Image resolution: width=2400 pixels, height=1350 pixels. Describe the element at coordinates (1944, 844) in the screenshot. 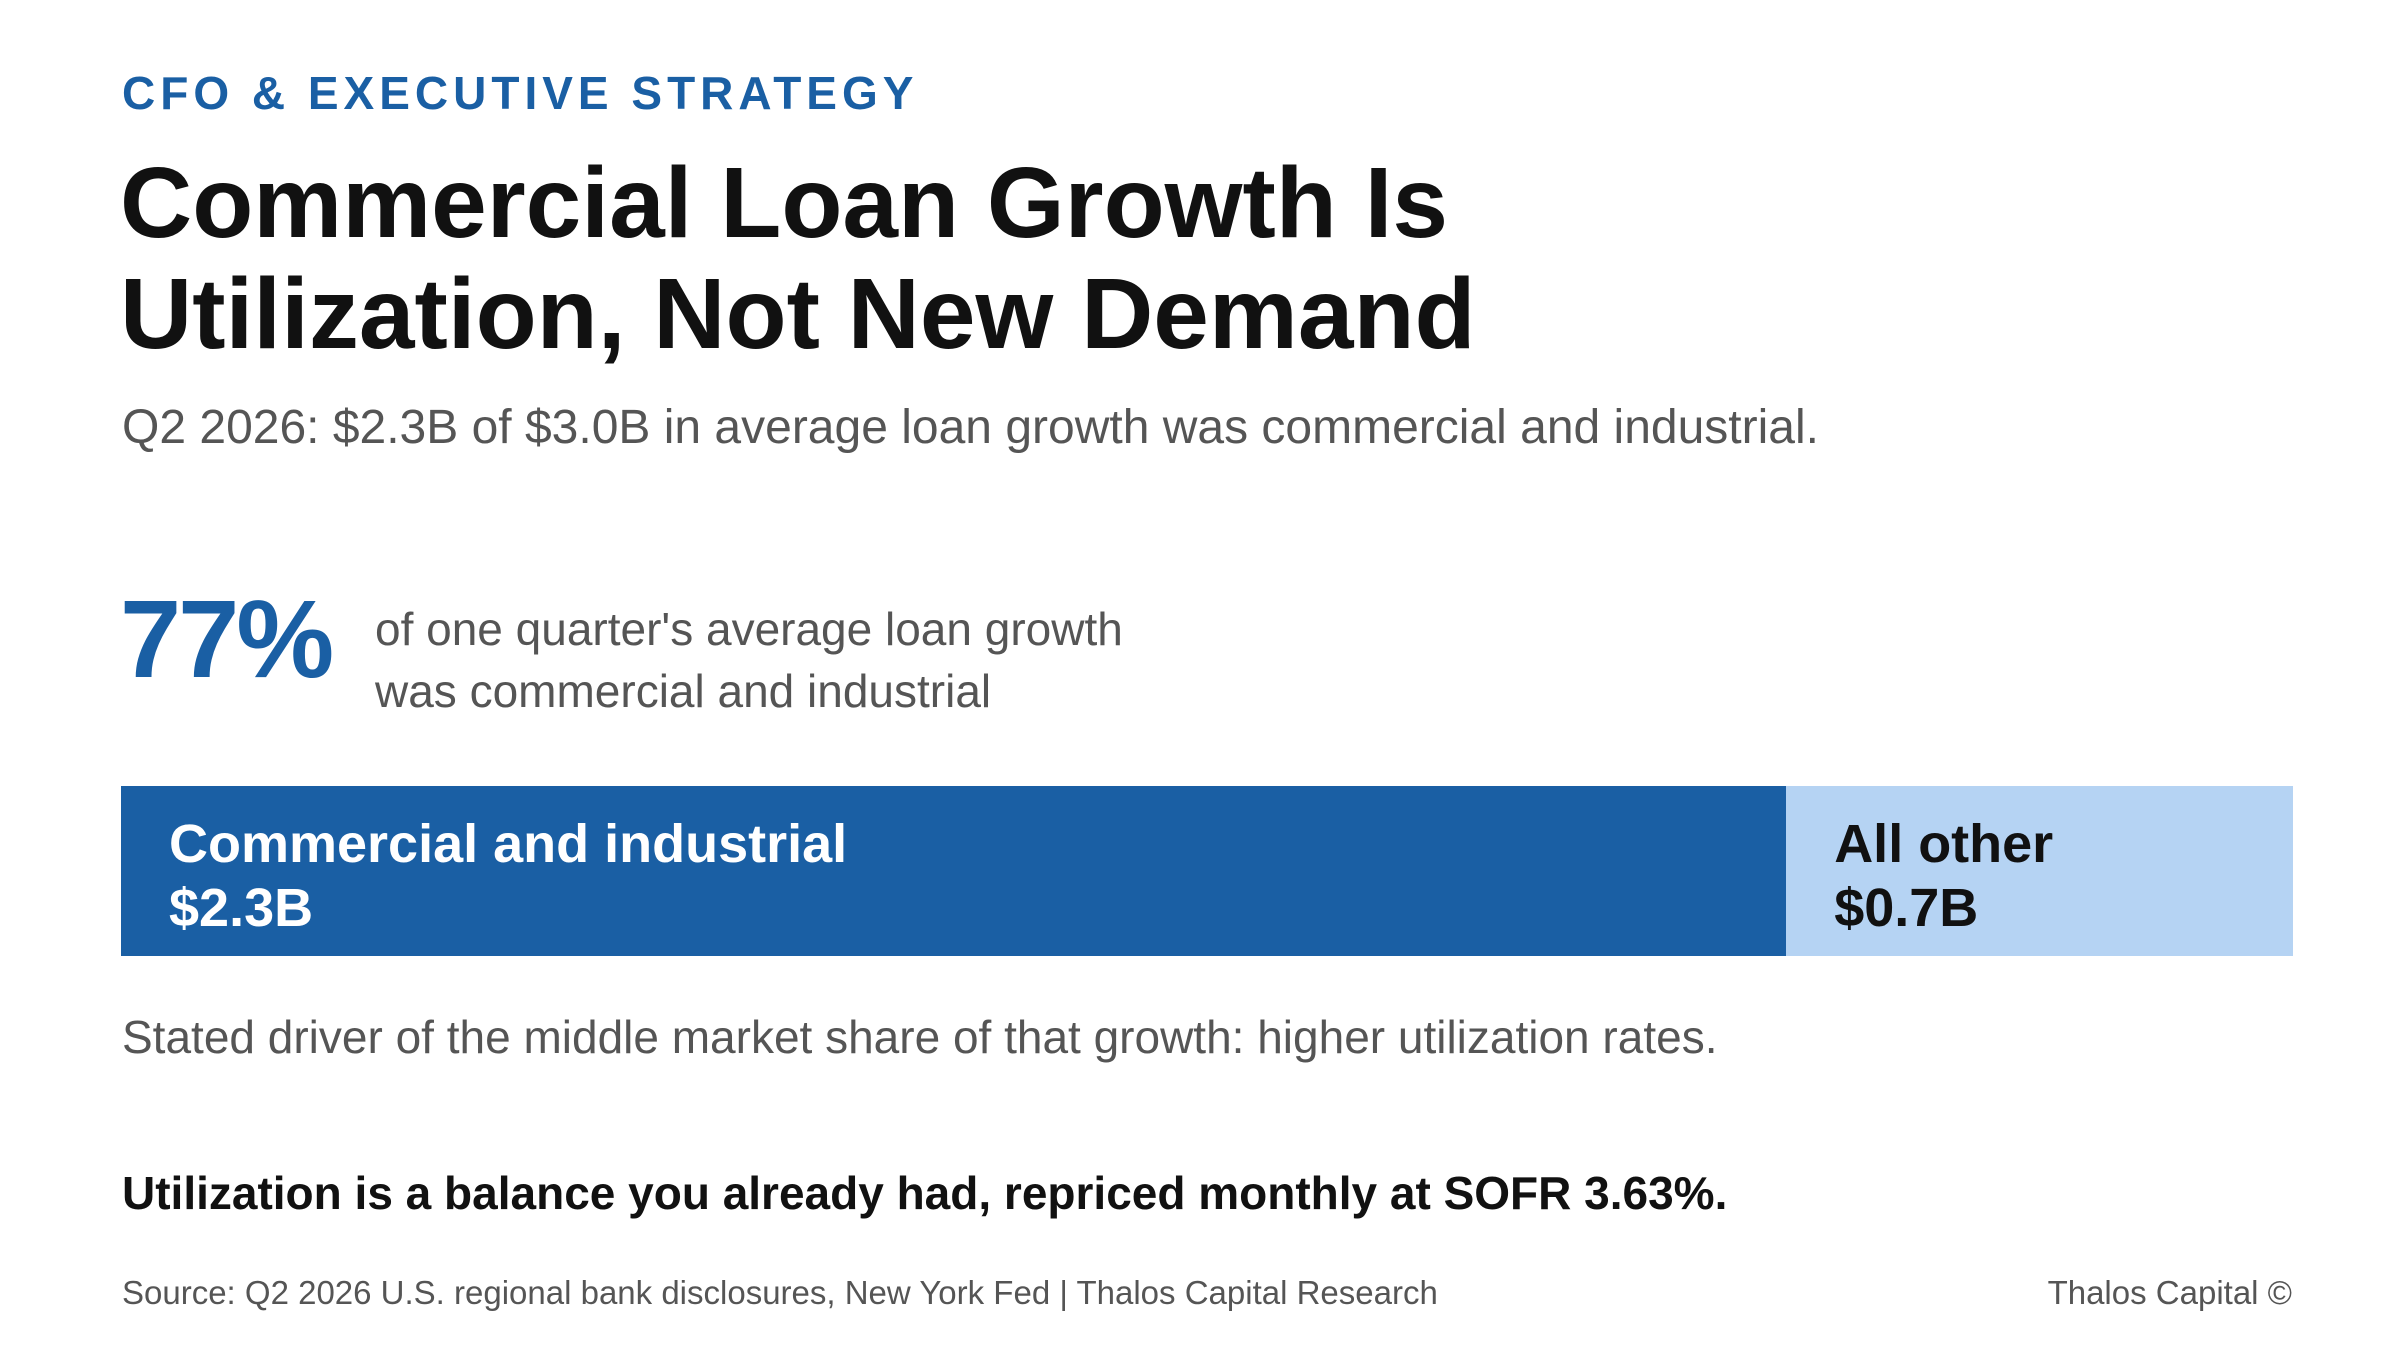

I see `segment-label-all-other: All other` at that location.